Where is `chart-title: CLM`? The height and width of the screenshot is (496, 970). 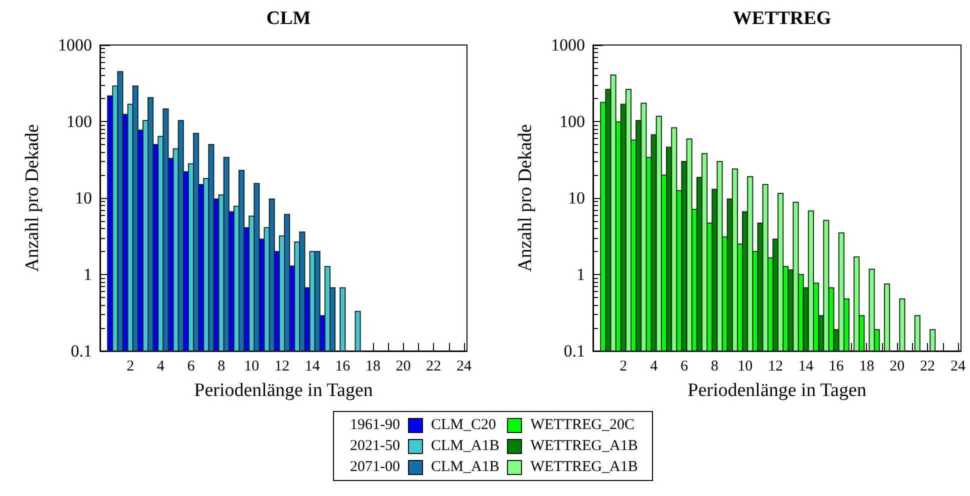 chart-title: CLM is located at coordinates (288, 18).